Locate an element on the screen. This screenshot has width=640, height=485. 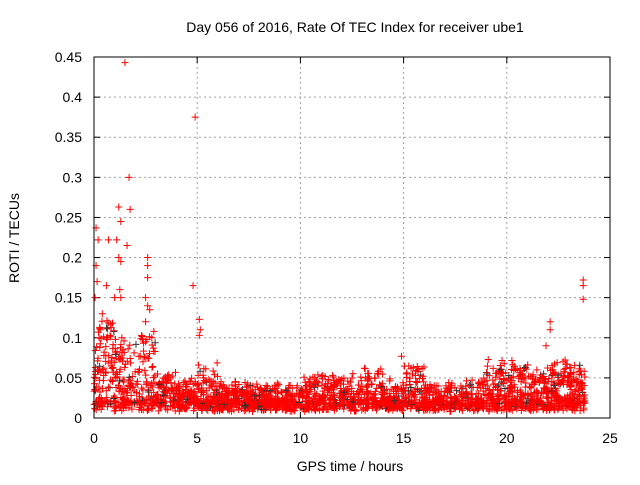
y-axis-label: ROTI / TECUs is located at coordinates (14, 238).